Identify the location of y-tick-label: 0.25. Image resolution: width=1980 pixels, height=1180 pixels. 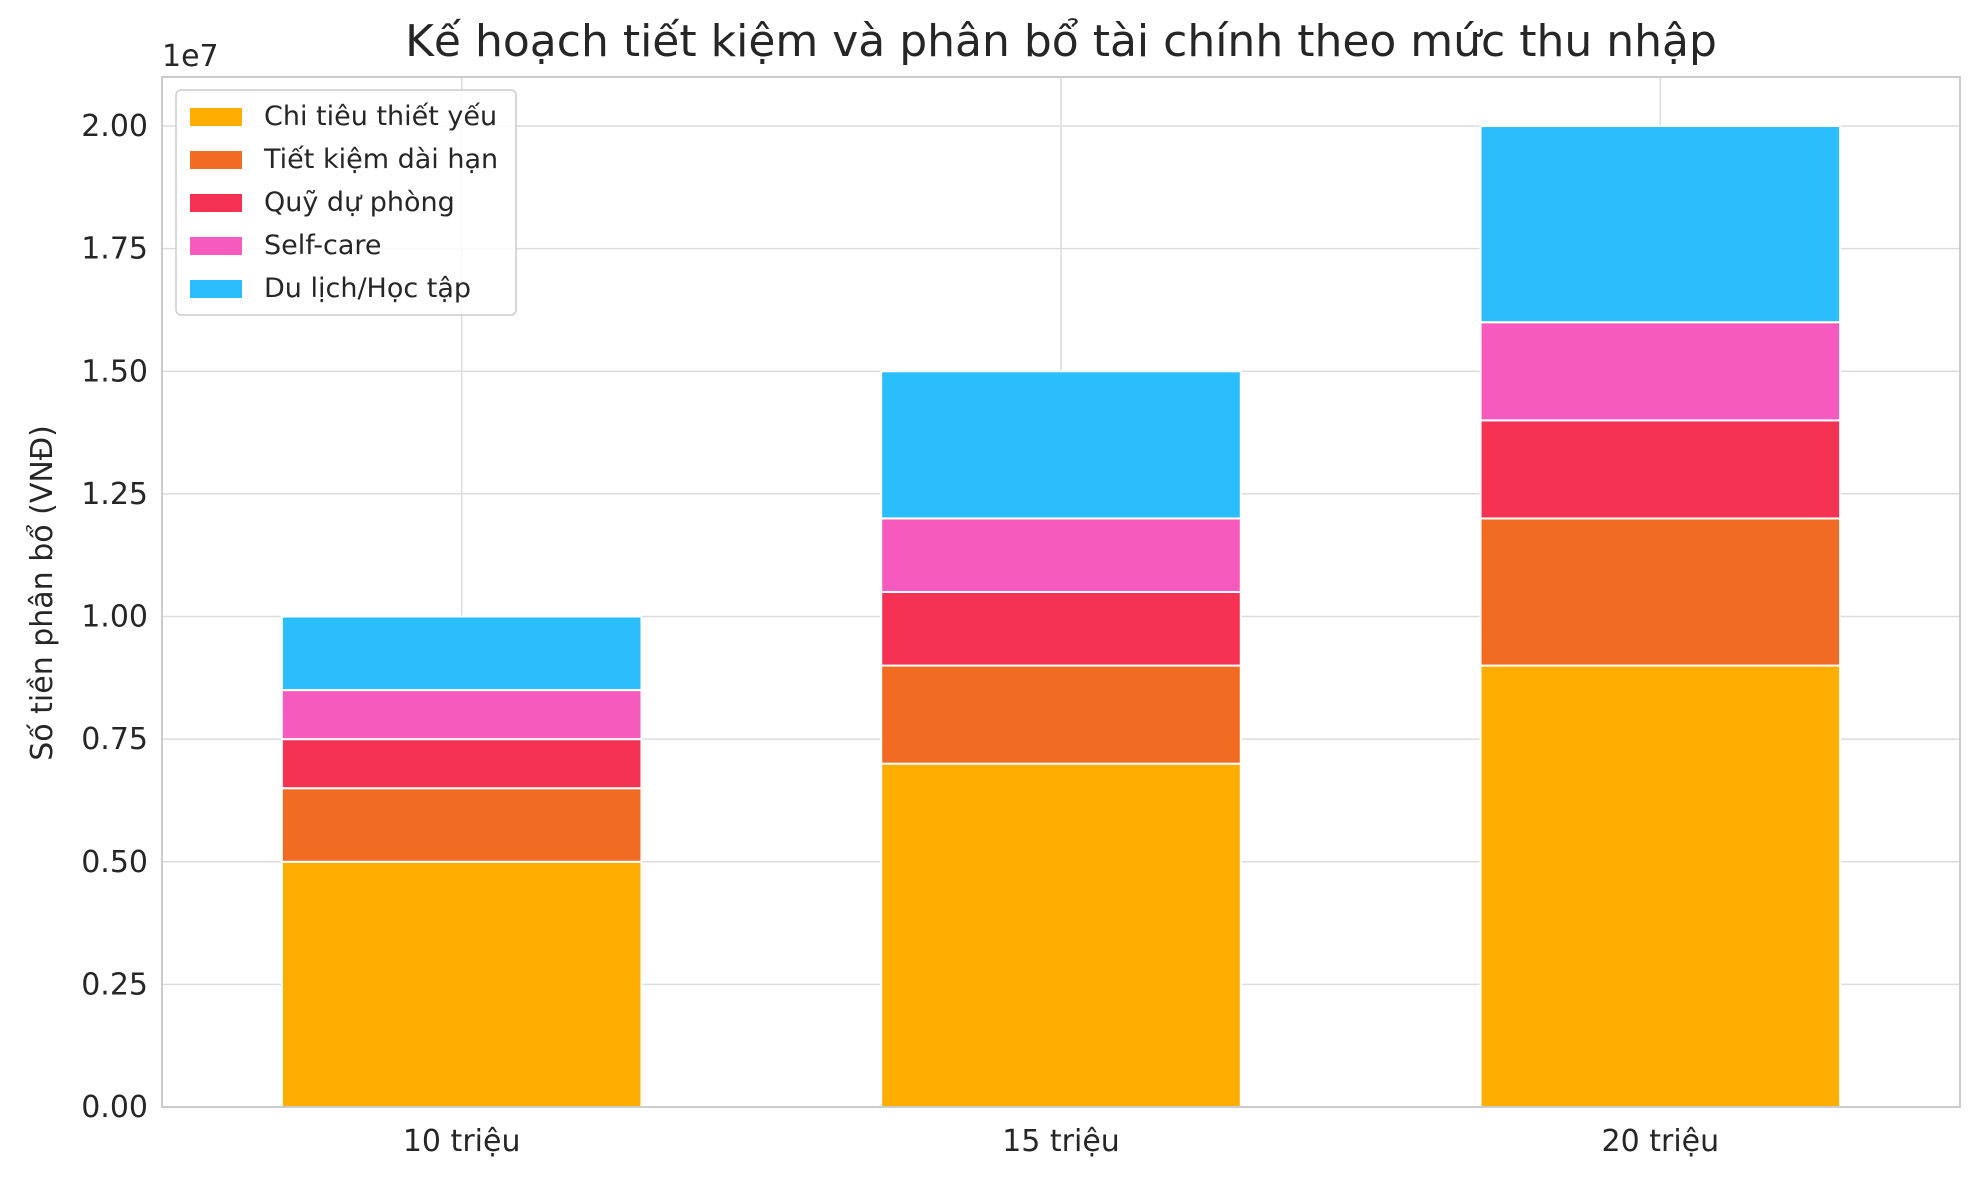
(114, 984).